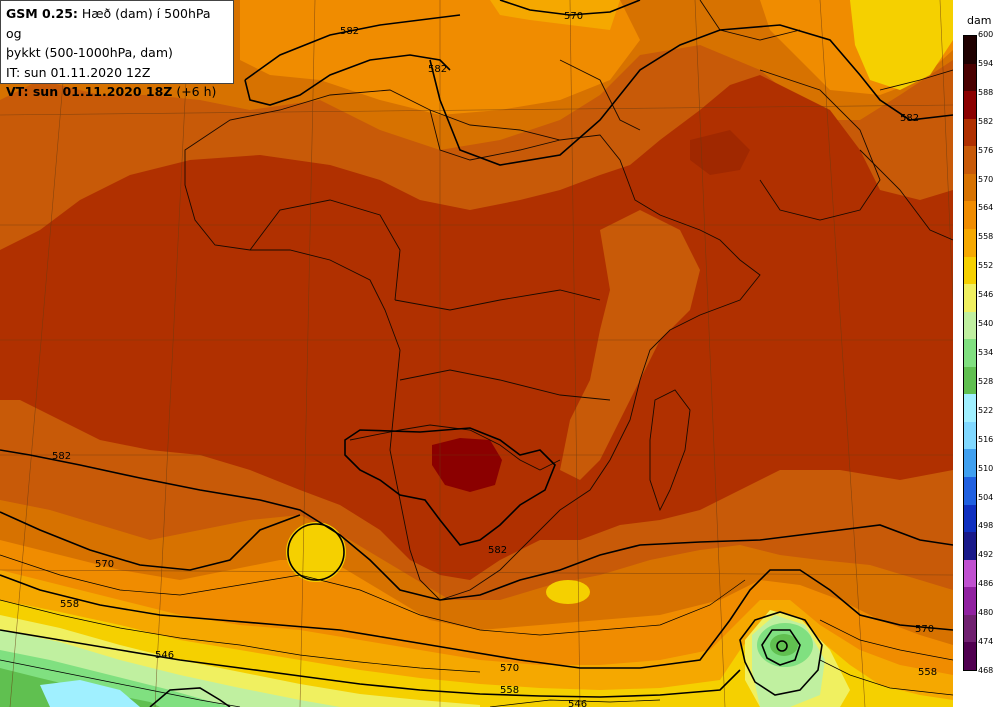 Image resolution: width=1000 pixels, height=707 pixels. Describe the element at coordinates (720, 152) in the screenshot. I see `band-576-patch` at that location.